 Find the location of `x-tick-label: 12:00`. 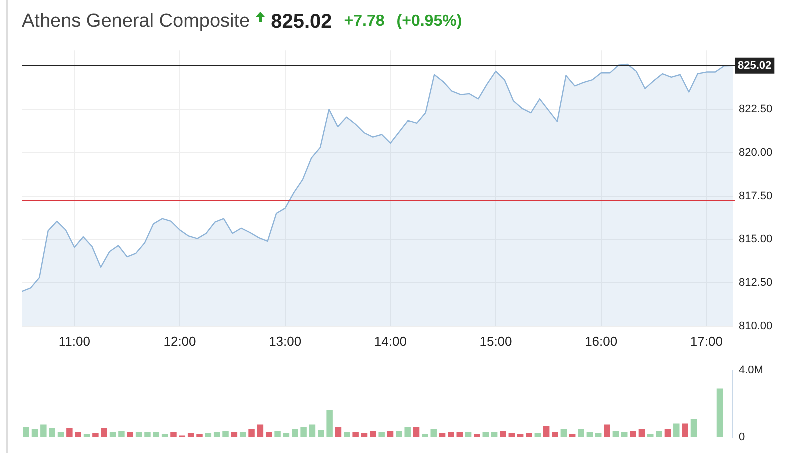

x-tick-label: 12:00 is located at coordinates (180, 341).